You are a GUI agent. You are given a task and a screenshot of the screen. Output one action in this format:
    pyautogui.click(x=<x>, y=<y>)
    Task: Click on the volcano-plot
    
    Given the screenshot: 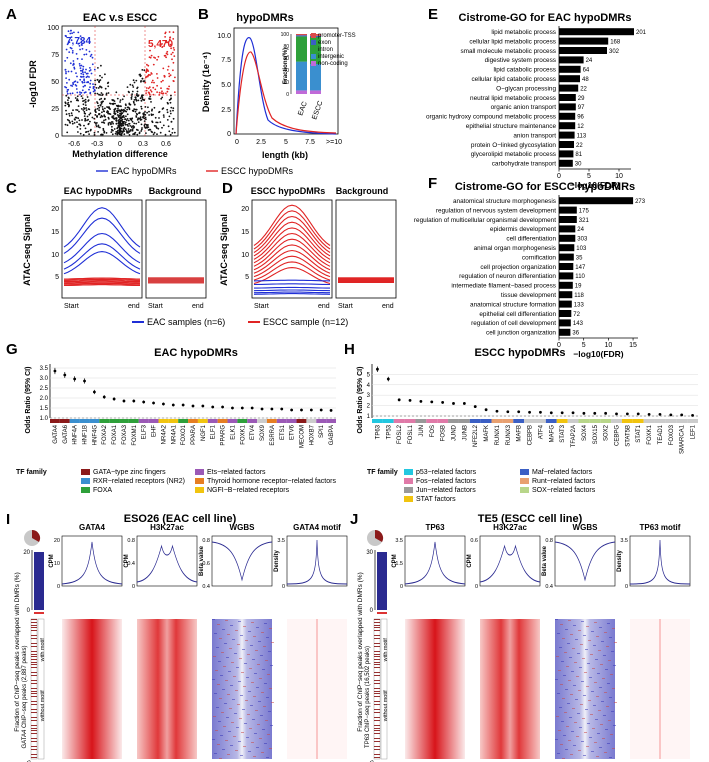 What is the action you would take?
    pyautogui.click(x=120, y=81)
    